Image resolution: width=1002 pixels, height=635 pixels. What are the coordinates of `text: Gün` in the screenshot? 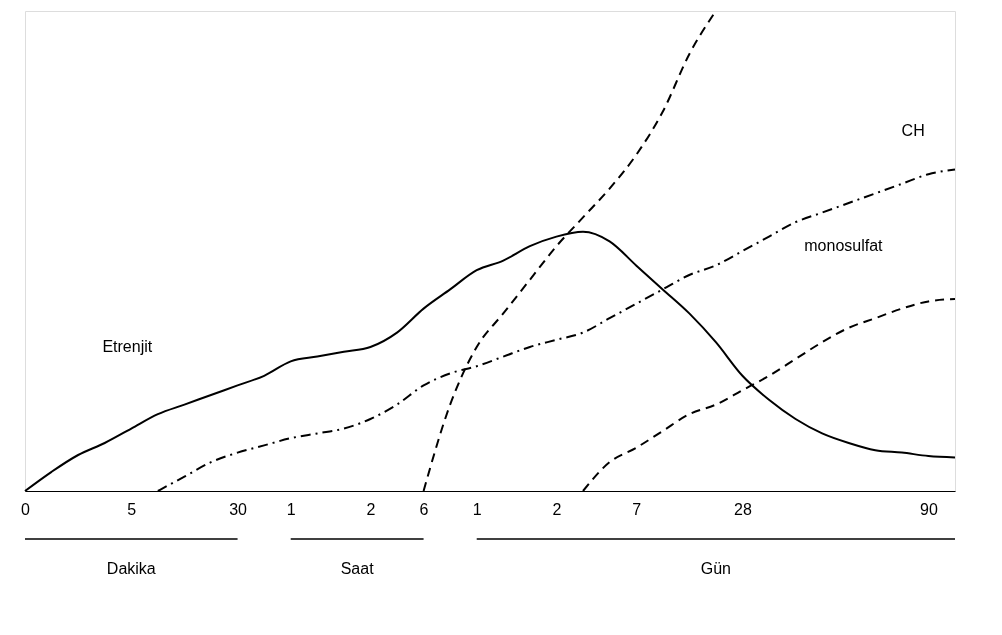 It's located at (715, 568).